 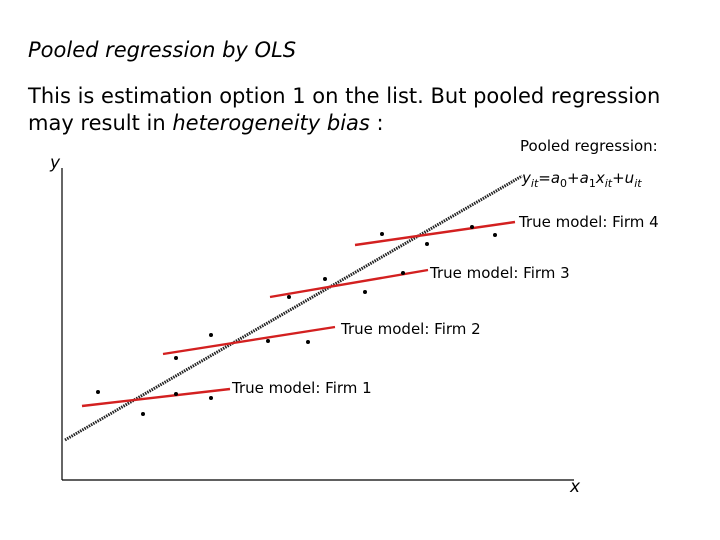 What do you see at coordinates (162, 50) in the screenshot?
I see `slide-title: Pooled regression by OLS` at bounding box center [162, 50].